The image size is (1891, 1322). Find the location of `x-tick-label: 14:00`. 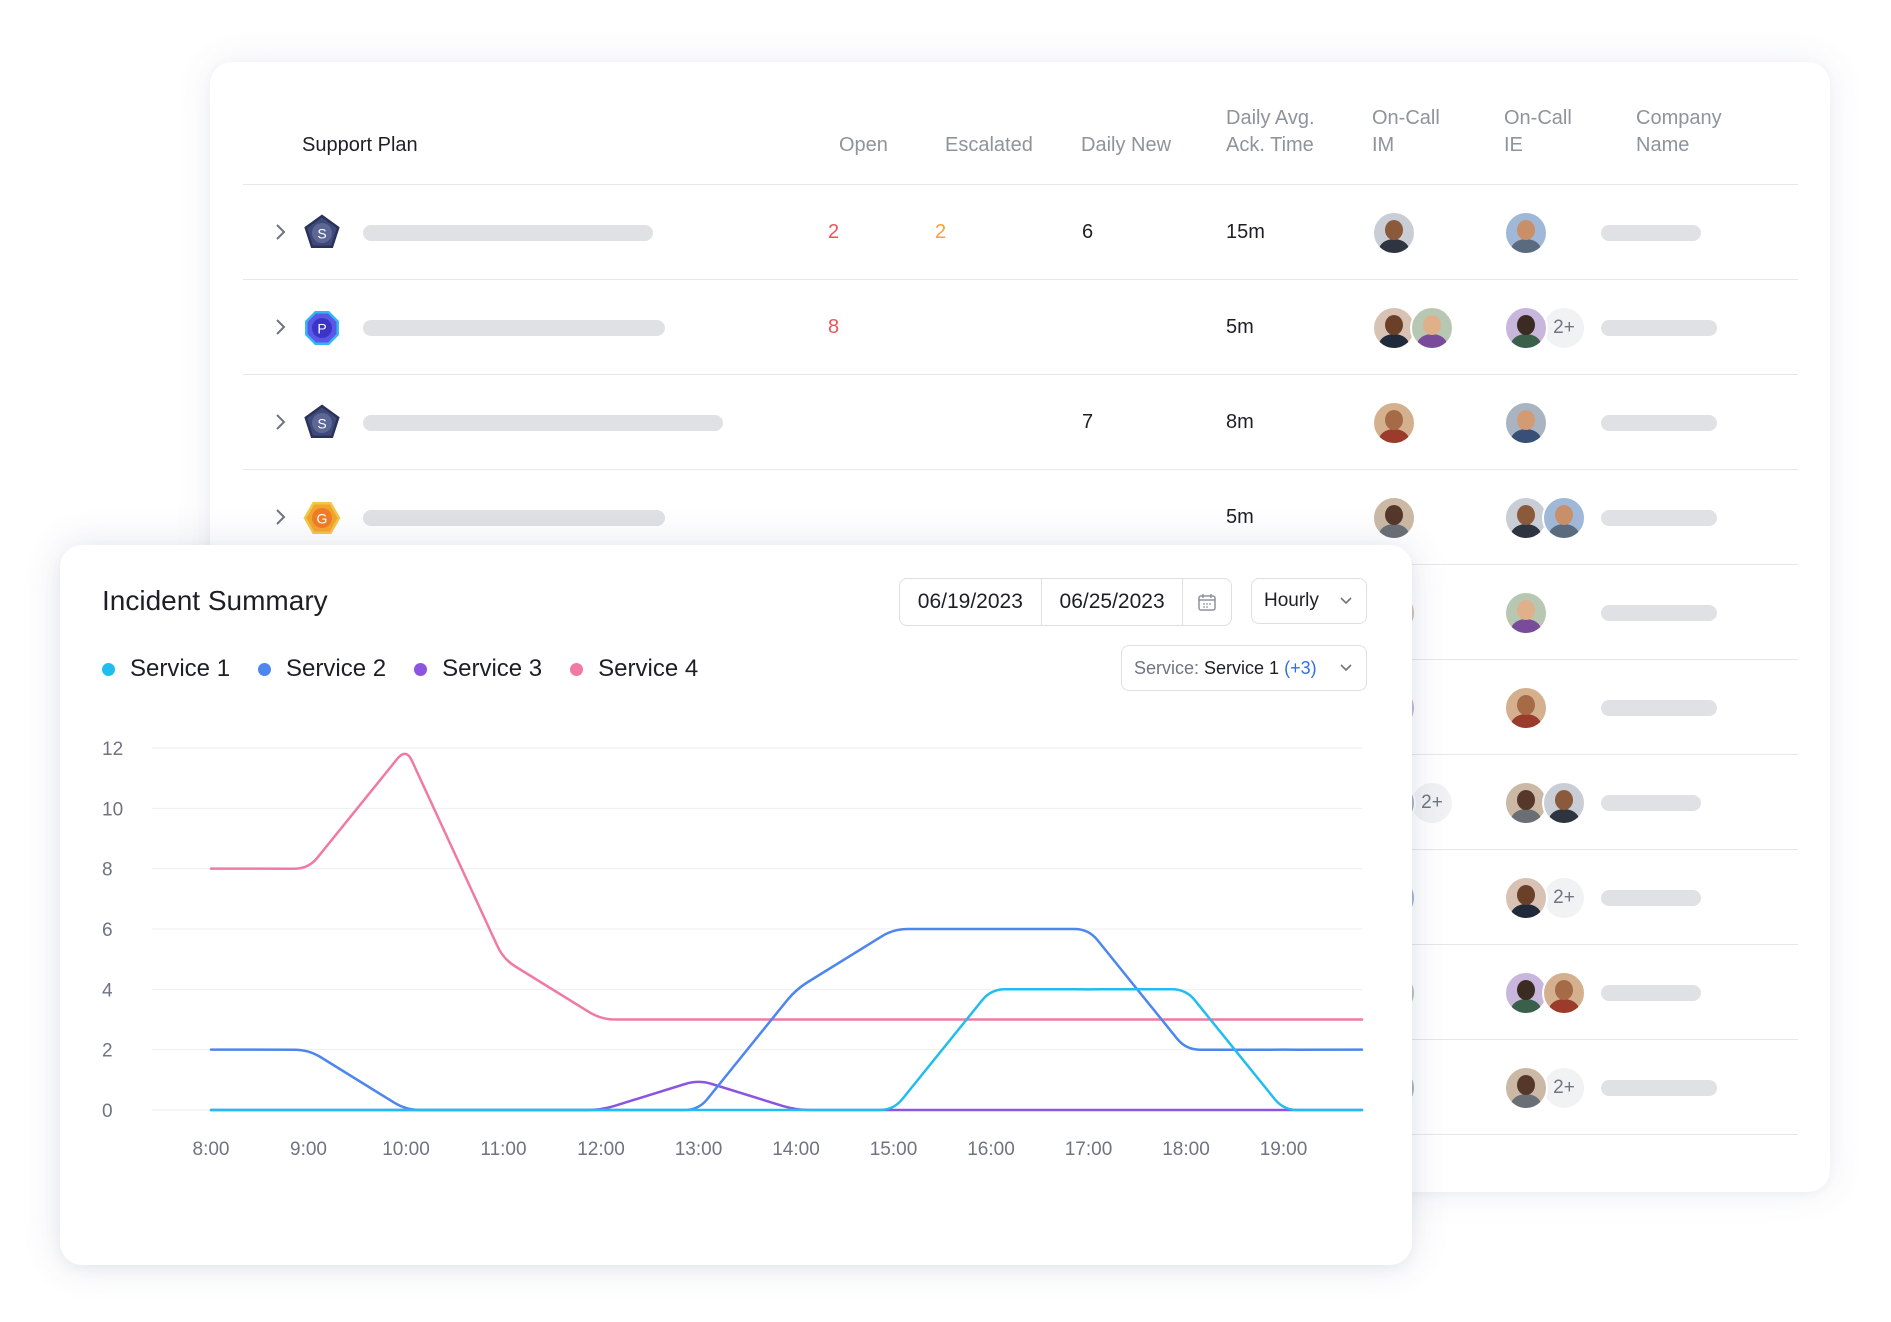

x-tick-label: 14:00 is located at coordinates (796, 1149).